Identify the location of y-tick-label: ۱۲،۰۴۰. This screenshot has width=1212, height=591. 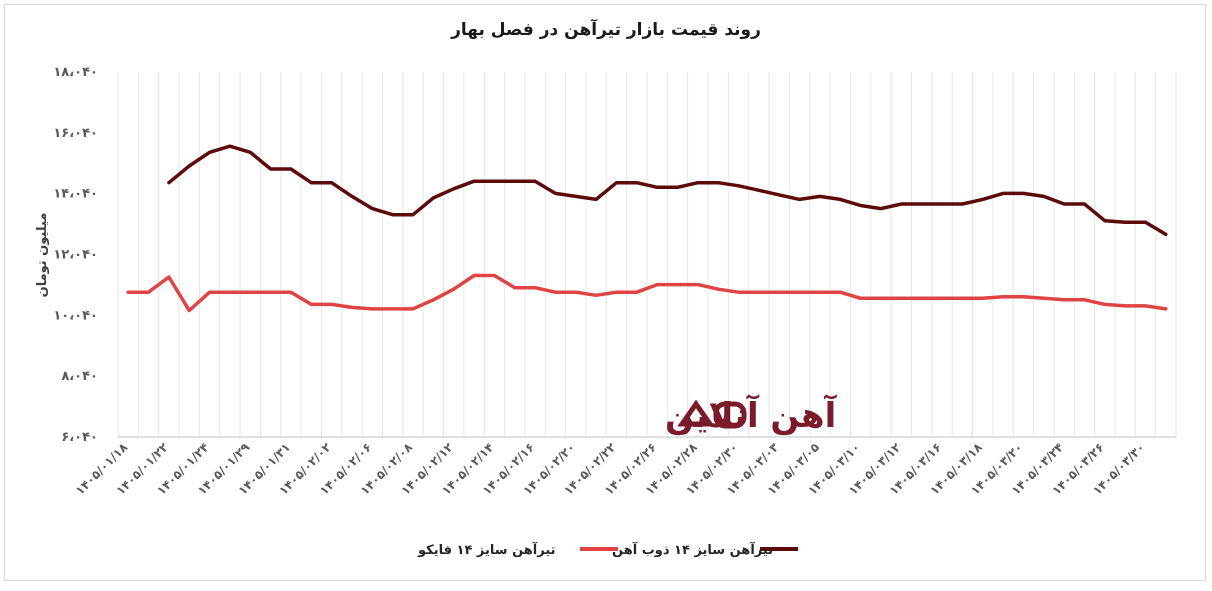
(75, 255).